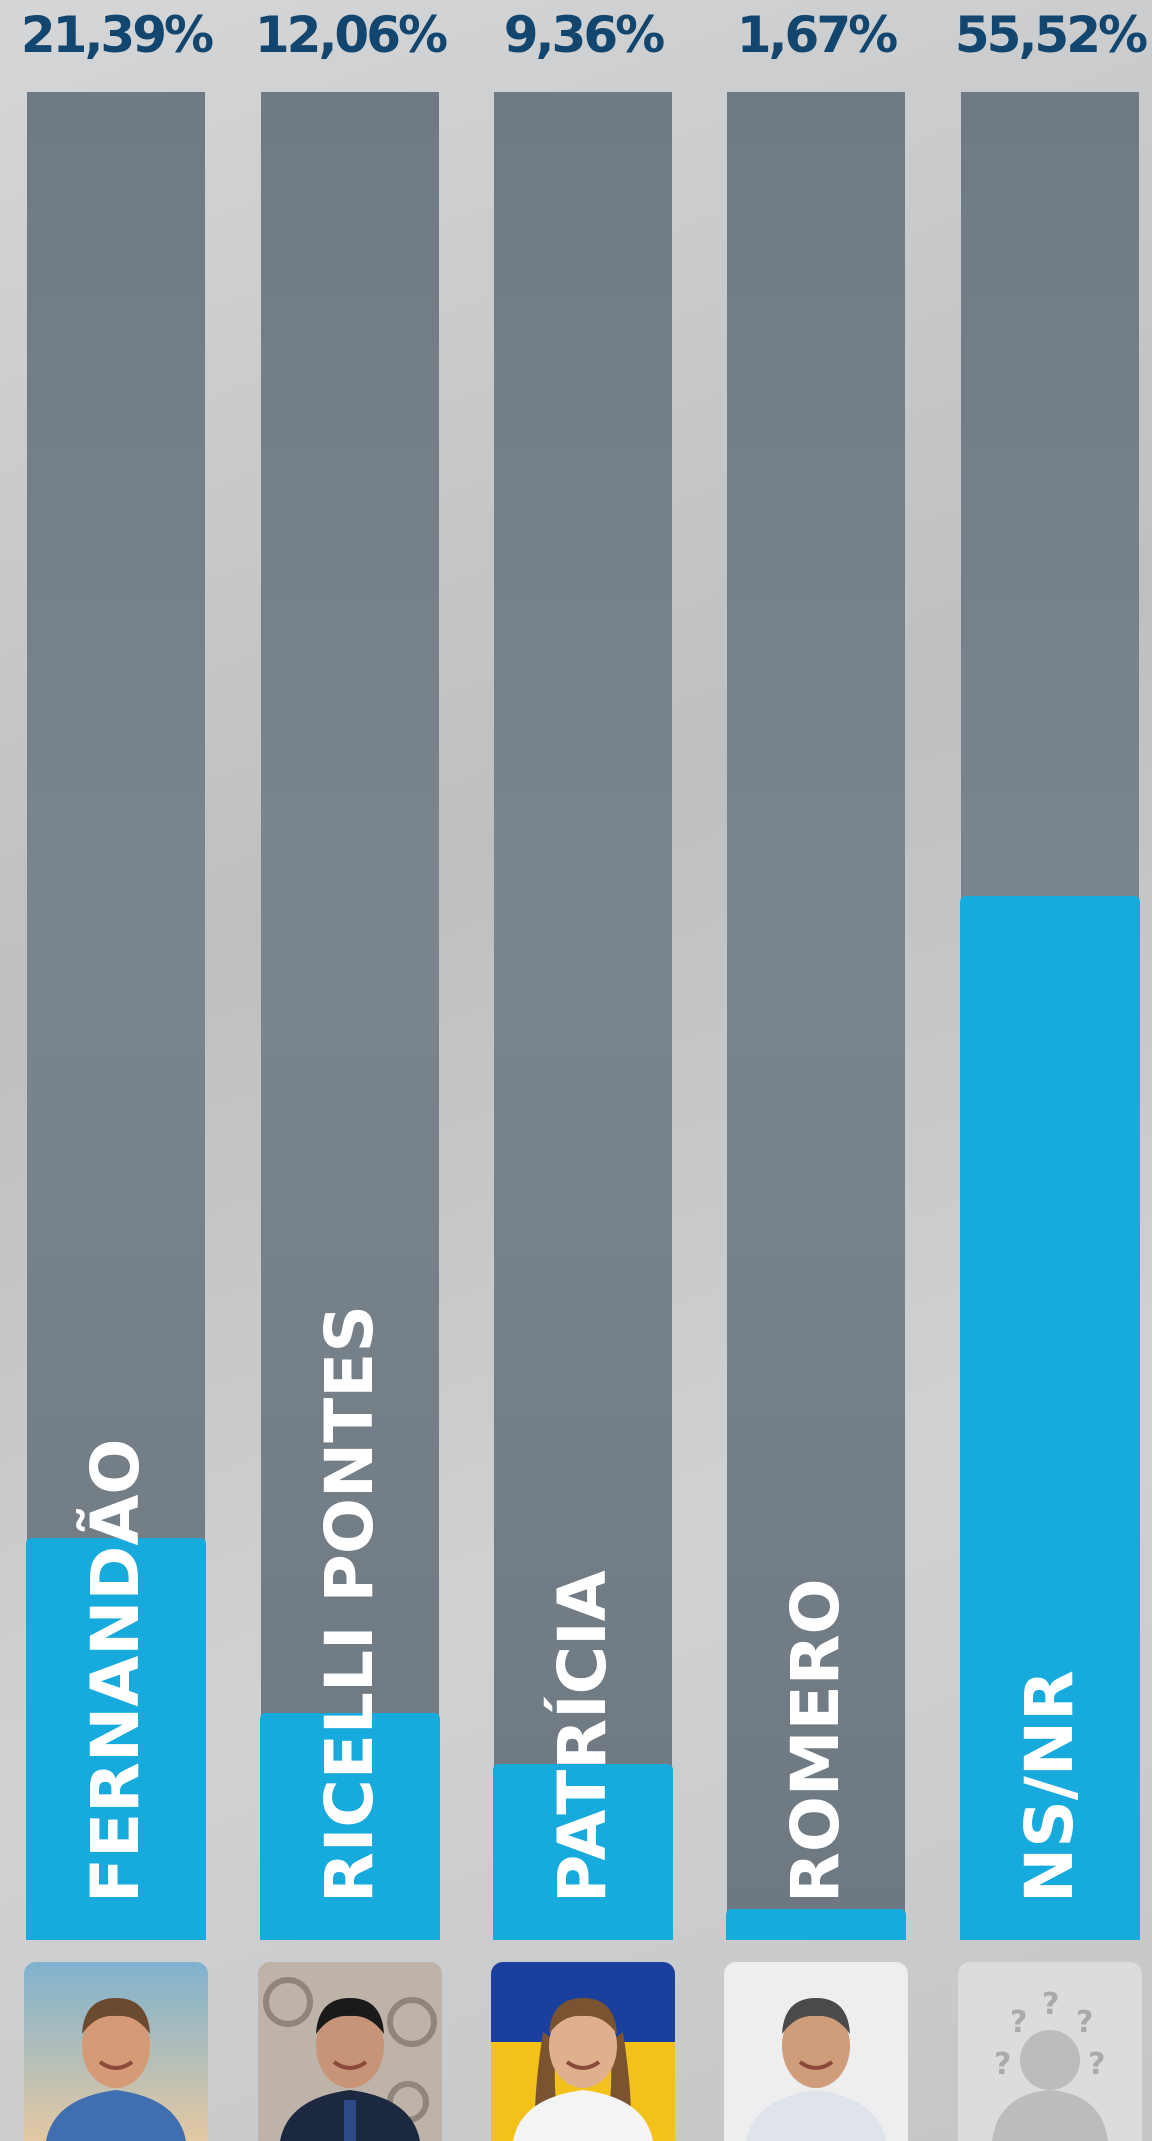  Describe the element at coordinates (117, 35) in the screenshot. I see `value-label-fernandao: 21,39%` at that location.